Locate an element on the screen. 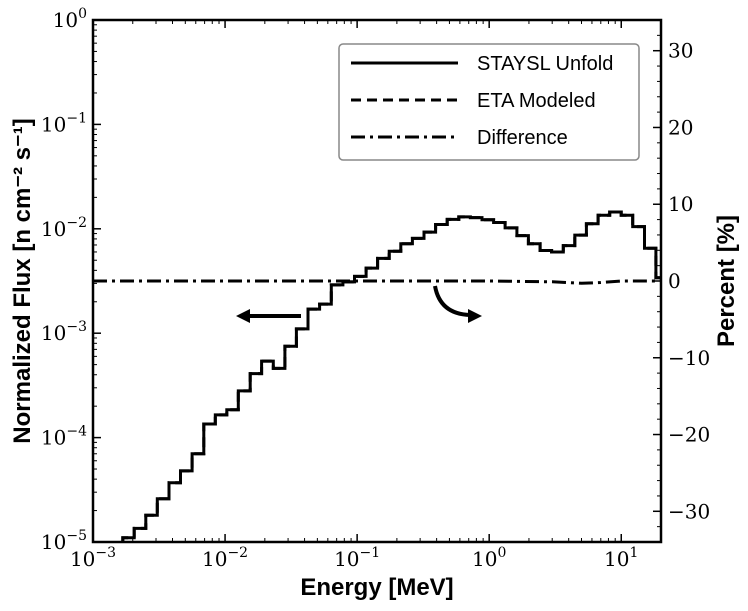  y-tick-label: 10⁻⁴ is located at coordinates (64, 437).